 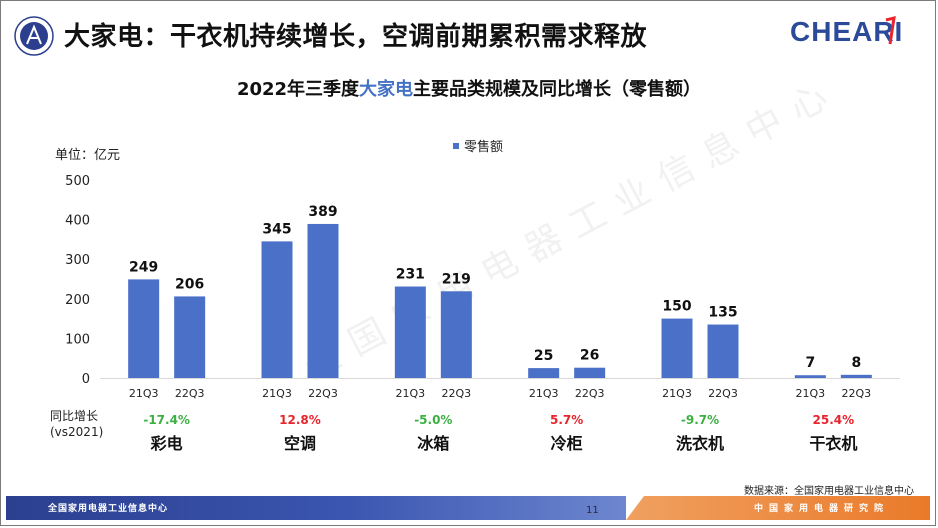 I want to click on data-label: 219, so click(x=456, y=279).